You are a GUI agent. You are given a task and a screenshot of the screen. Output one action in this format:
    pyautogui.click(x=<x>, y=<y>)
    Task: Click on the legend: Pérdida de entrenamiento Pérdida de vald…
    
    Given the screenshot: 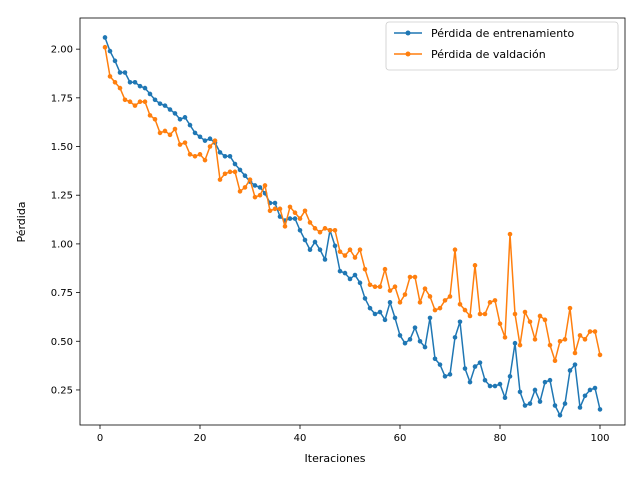 What is the action you would take?
    pyautogui.click(x=502, y=46)
    